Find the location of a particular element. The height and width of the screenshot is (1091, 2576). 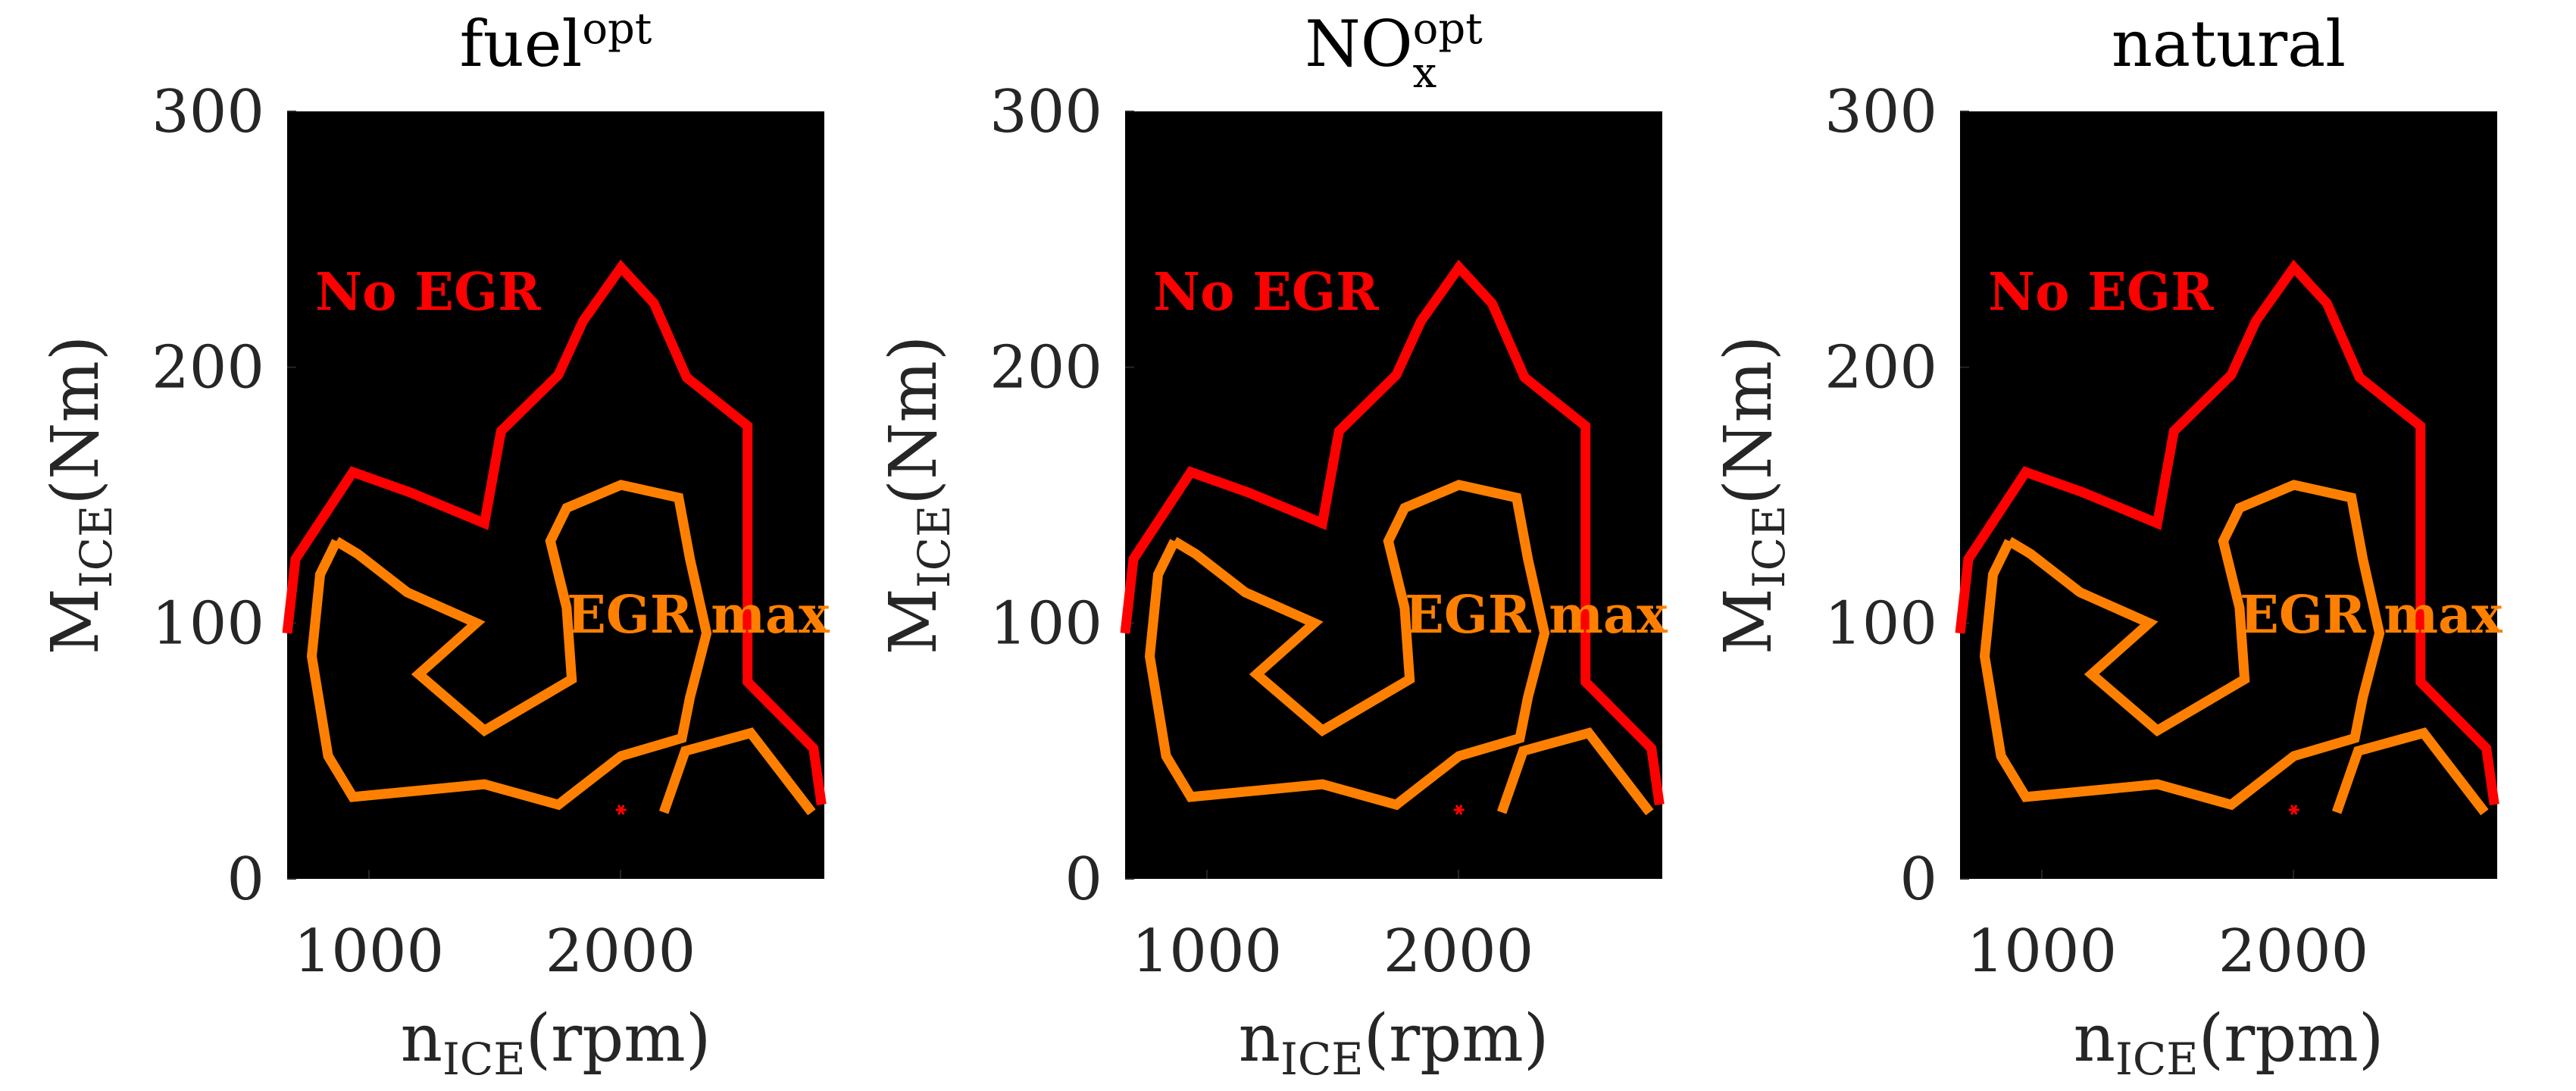

chart-title-base: fuel is located at coordinates (521, 44).